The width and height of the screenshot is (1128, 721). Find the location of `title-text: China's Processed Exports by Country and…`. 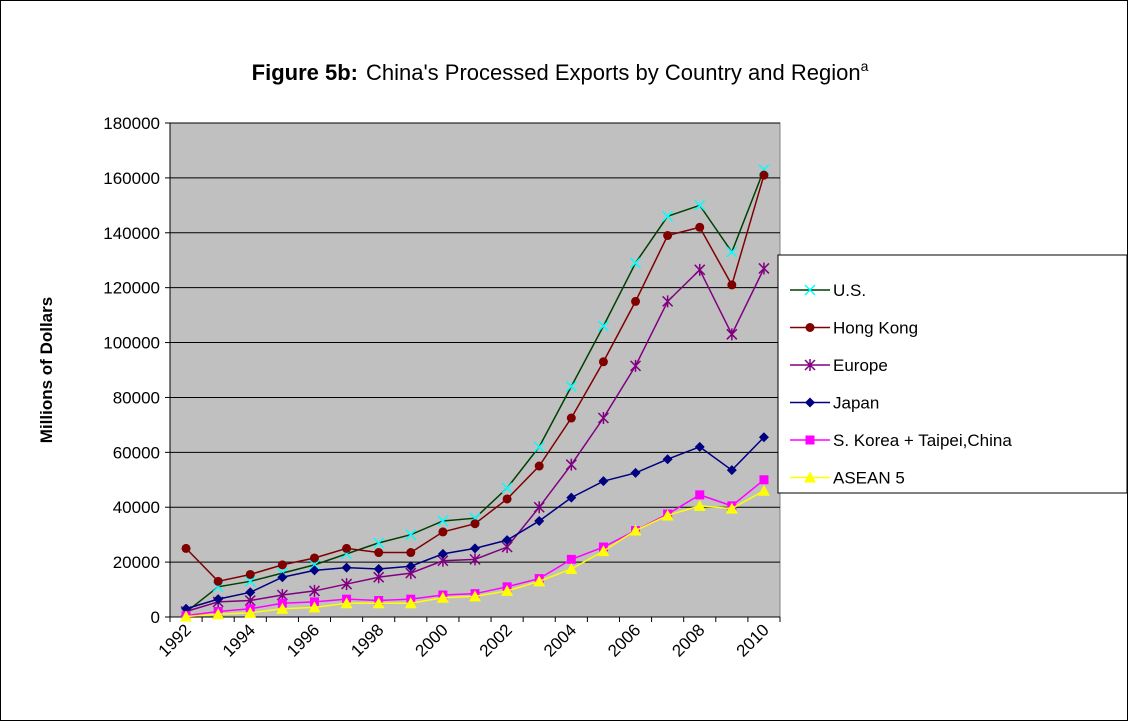

title-text: China's Processed Exports by Country and… is located at coordinates (613, 72).